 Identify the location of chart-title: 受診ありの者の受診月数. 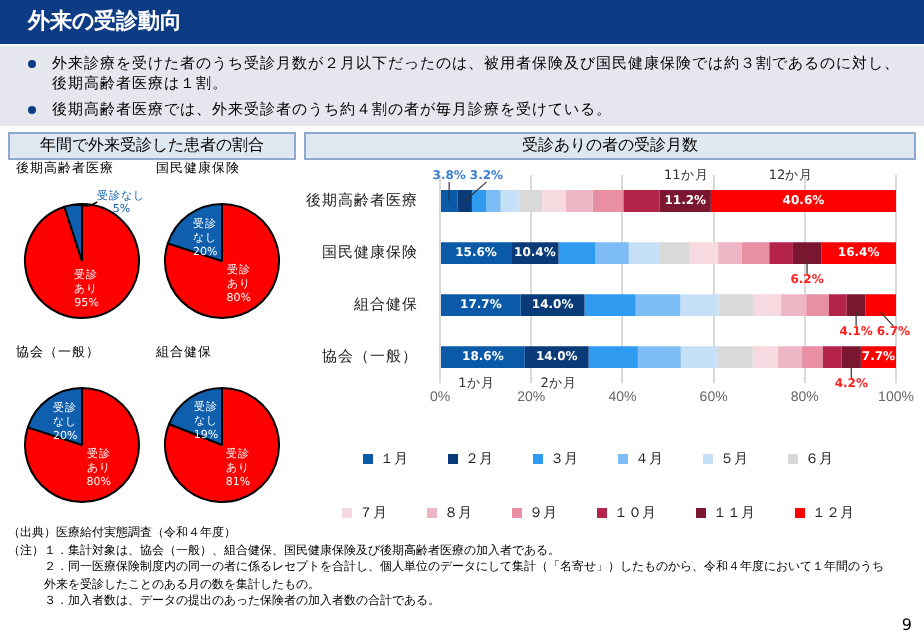
(610, 146).